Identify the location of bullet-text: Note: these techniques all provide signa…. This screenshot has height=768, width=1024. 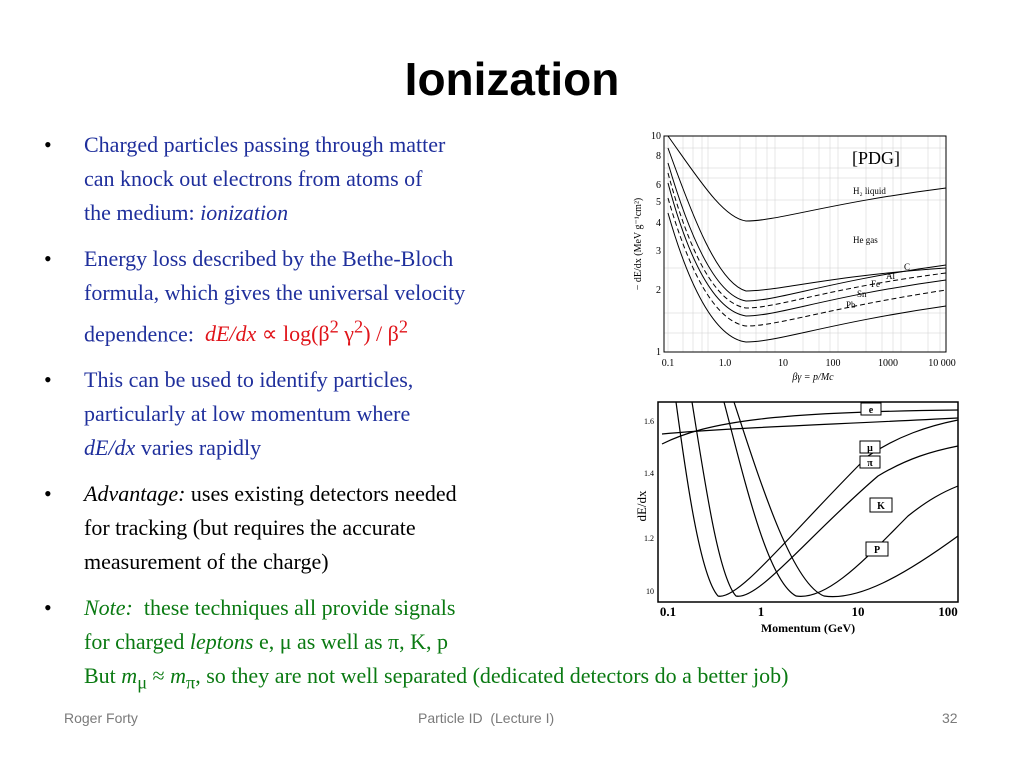
(270, 608).